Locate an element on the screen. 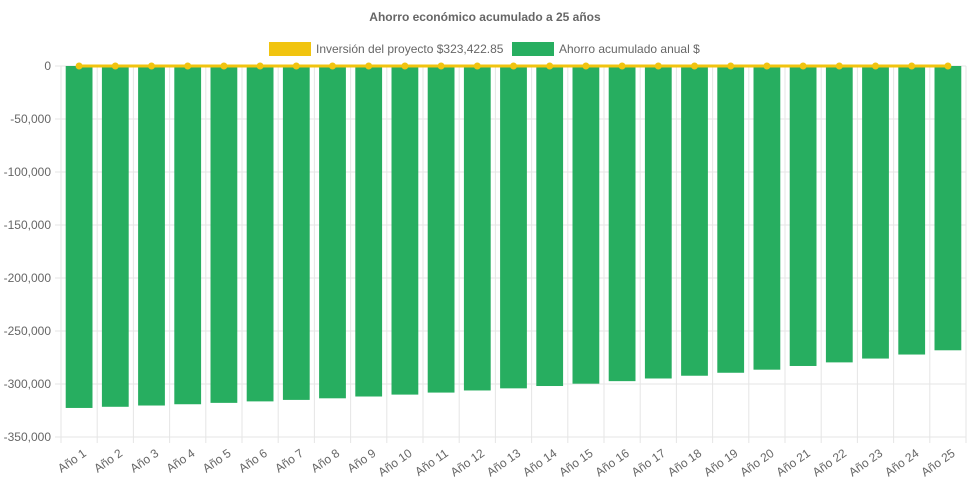  y-tick-label: 0 is located at coordinates (47, 66).